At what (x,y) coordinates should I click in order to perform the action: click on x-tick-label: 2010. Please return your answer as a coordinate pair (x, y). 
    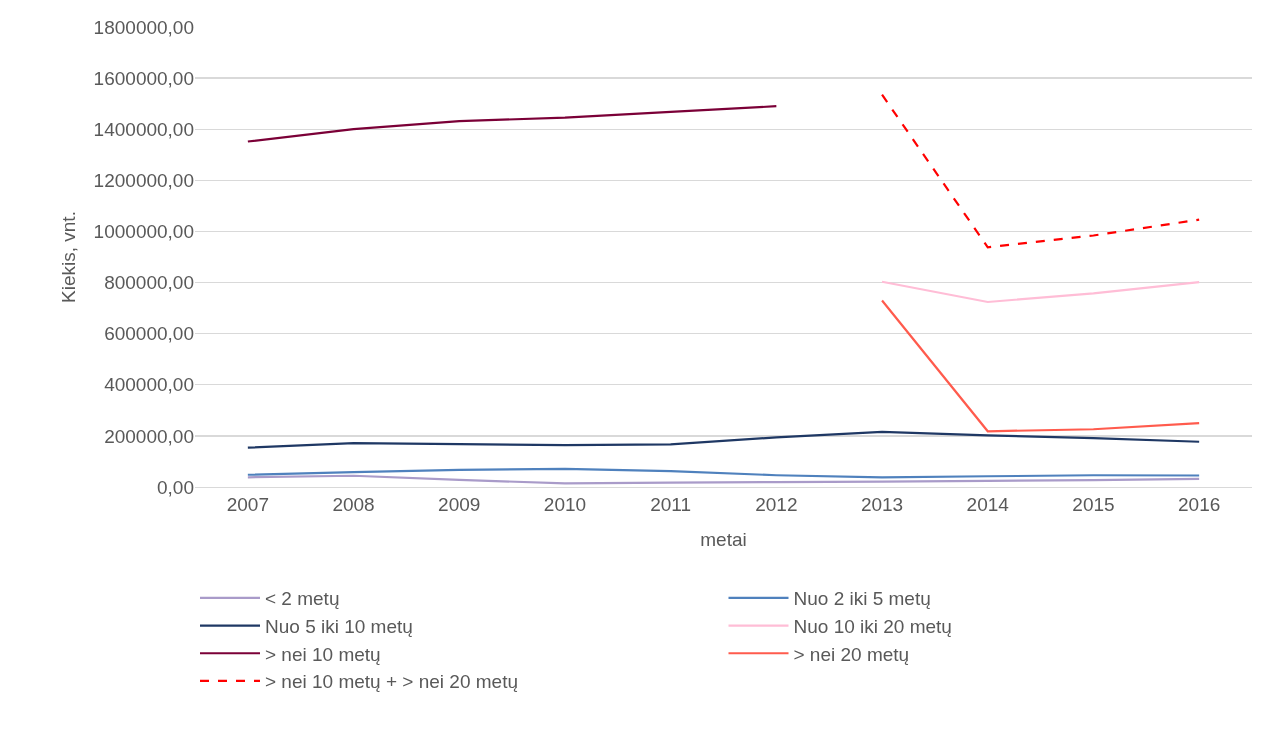
    Looking at the image, I should click on (565, 504).